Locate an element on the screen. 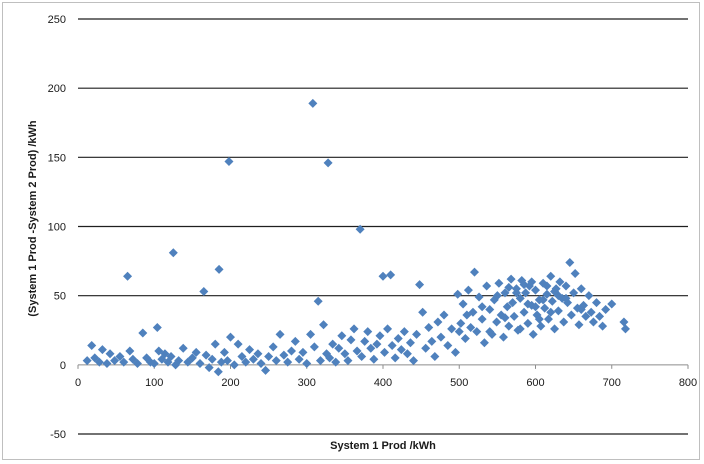  y-tick-label: 250 is located at coordinates (57, 20).